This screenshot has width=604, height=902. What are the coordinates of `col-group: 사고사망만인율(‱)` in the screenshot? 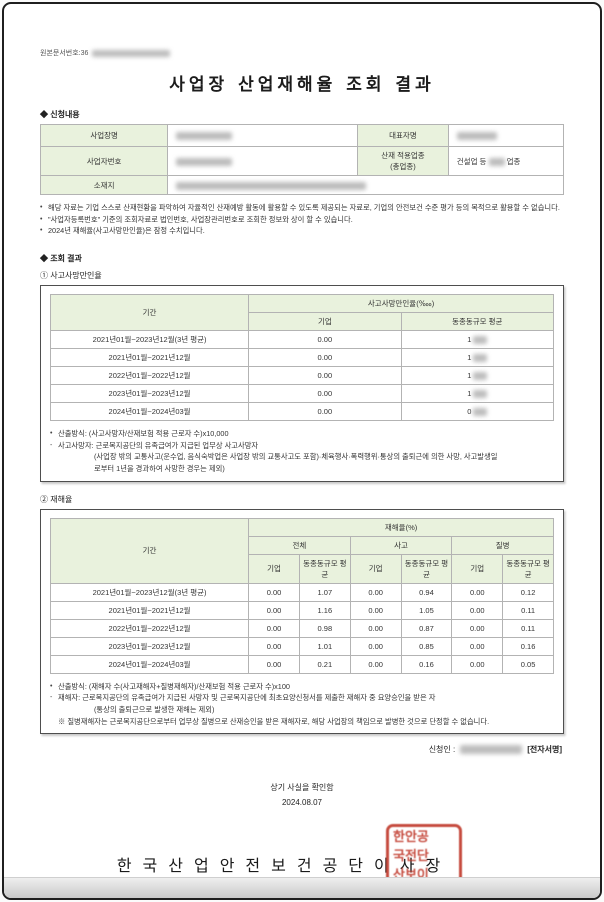 It's located at (401, 304).